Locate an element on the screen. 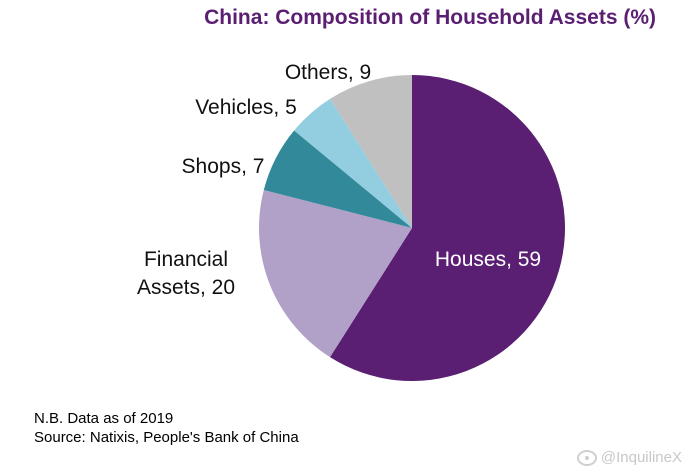 Image resolution: width=690 pixels, height=472 pixels. pie-slice-financial-assets is located at coordinates (335, 273).